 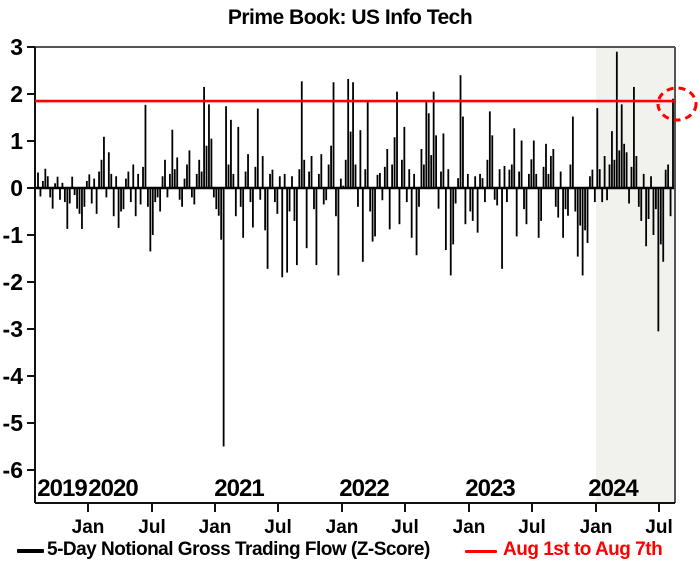 What do you see at coordinates (113, 488) in the screenshot?
I see `year-label: 2020` at bounding box center [113, 488].